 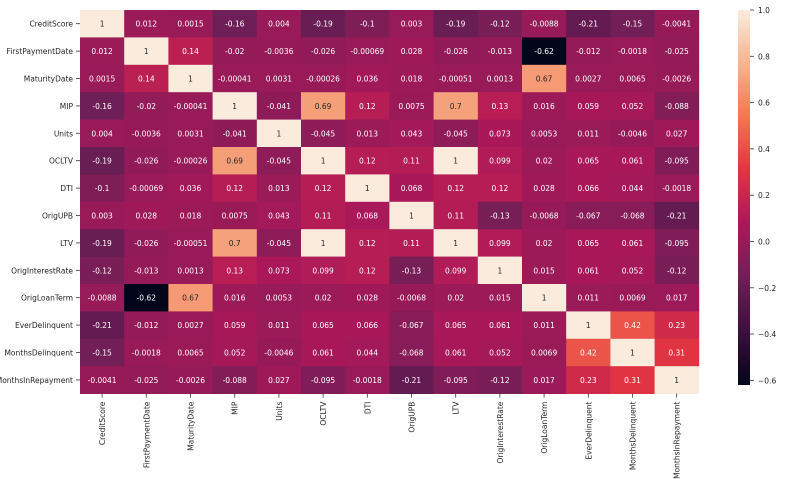 What do you see at coordinates (279, 216) in the screenshot?
I see `cell-value-label: 0.043` at bounding box center [279, 216].